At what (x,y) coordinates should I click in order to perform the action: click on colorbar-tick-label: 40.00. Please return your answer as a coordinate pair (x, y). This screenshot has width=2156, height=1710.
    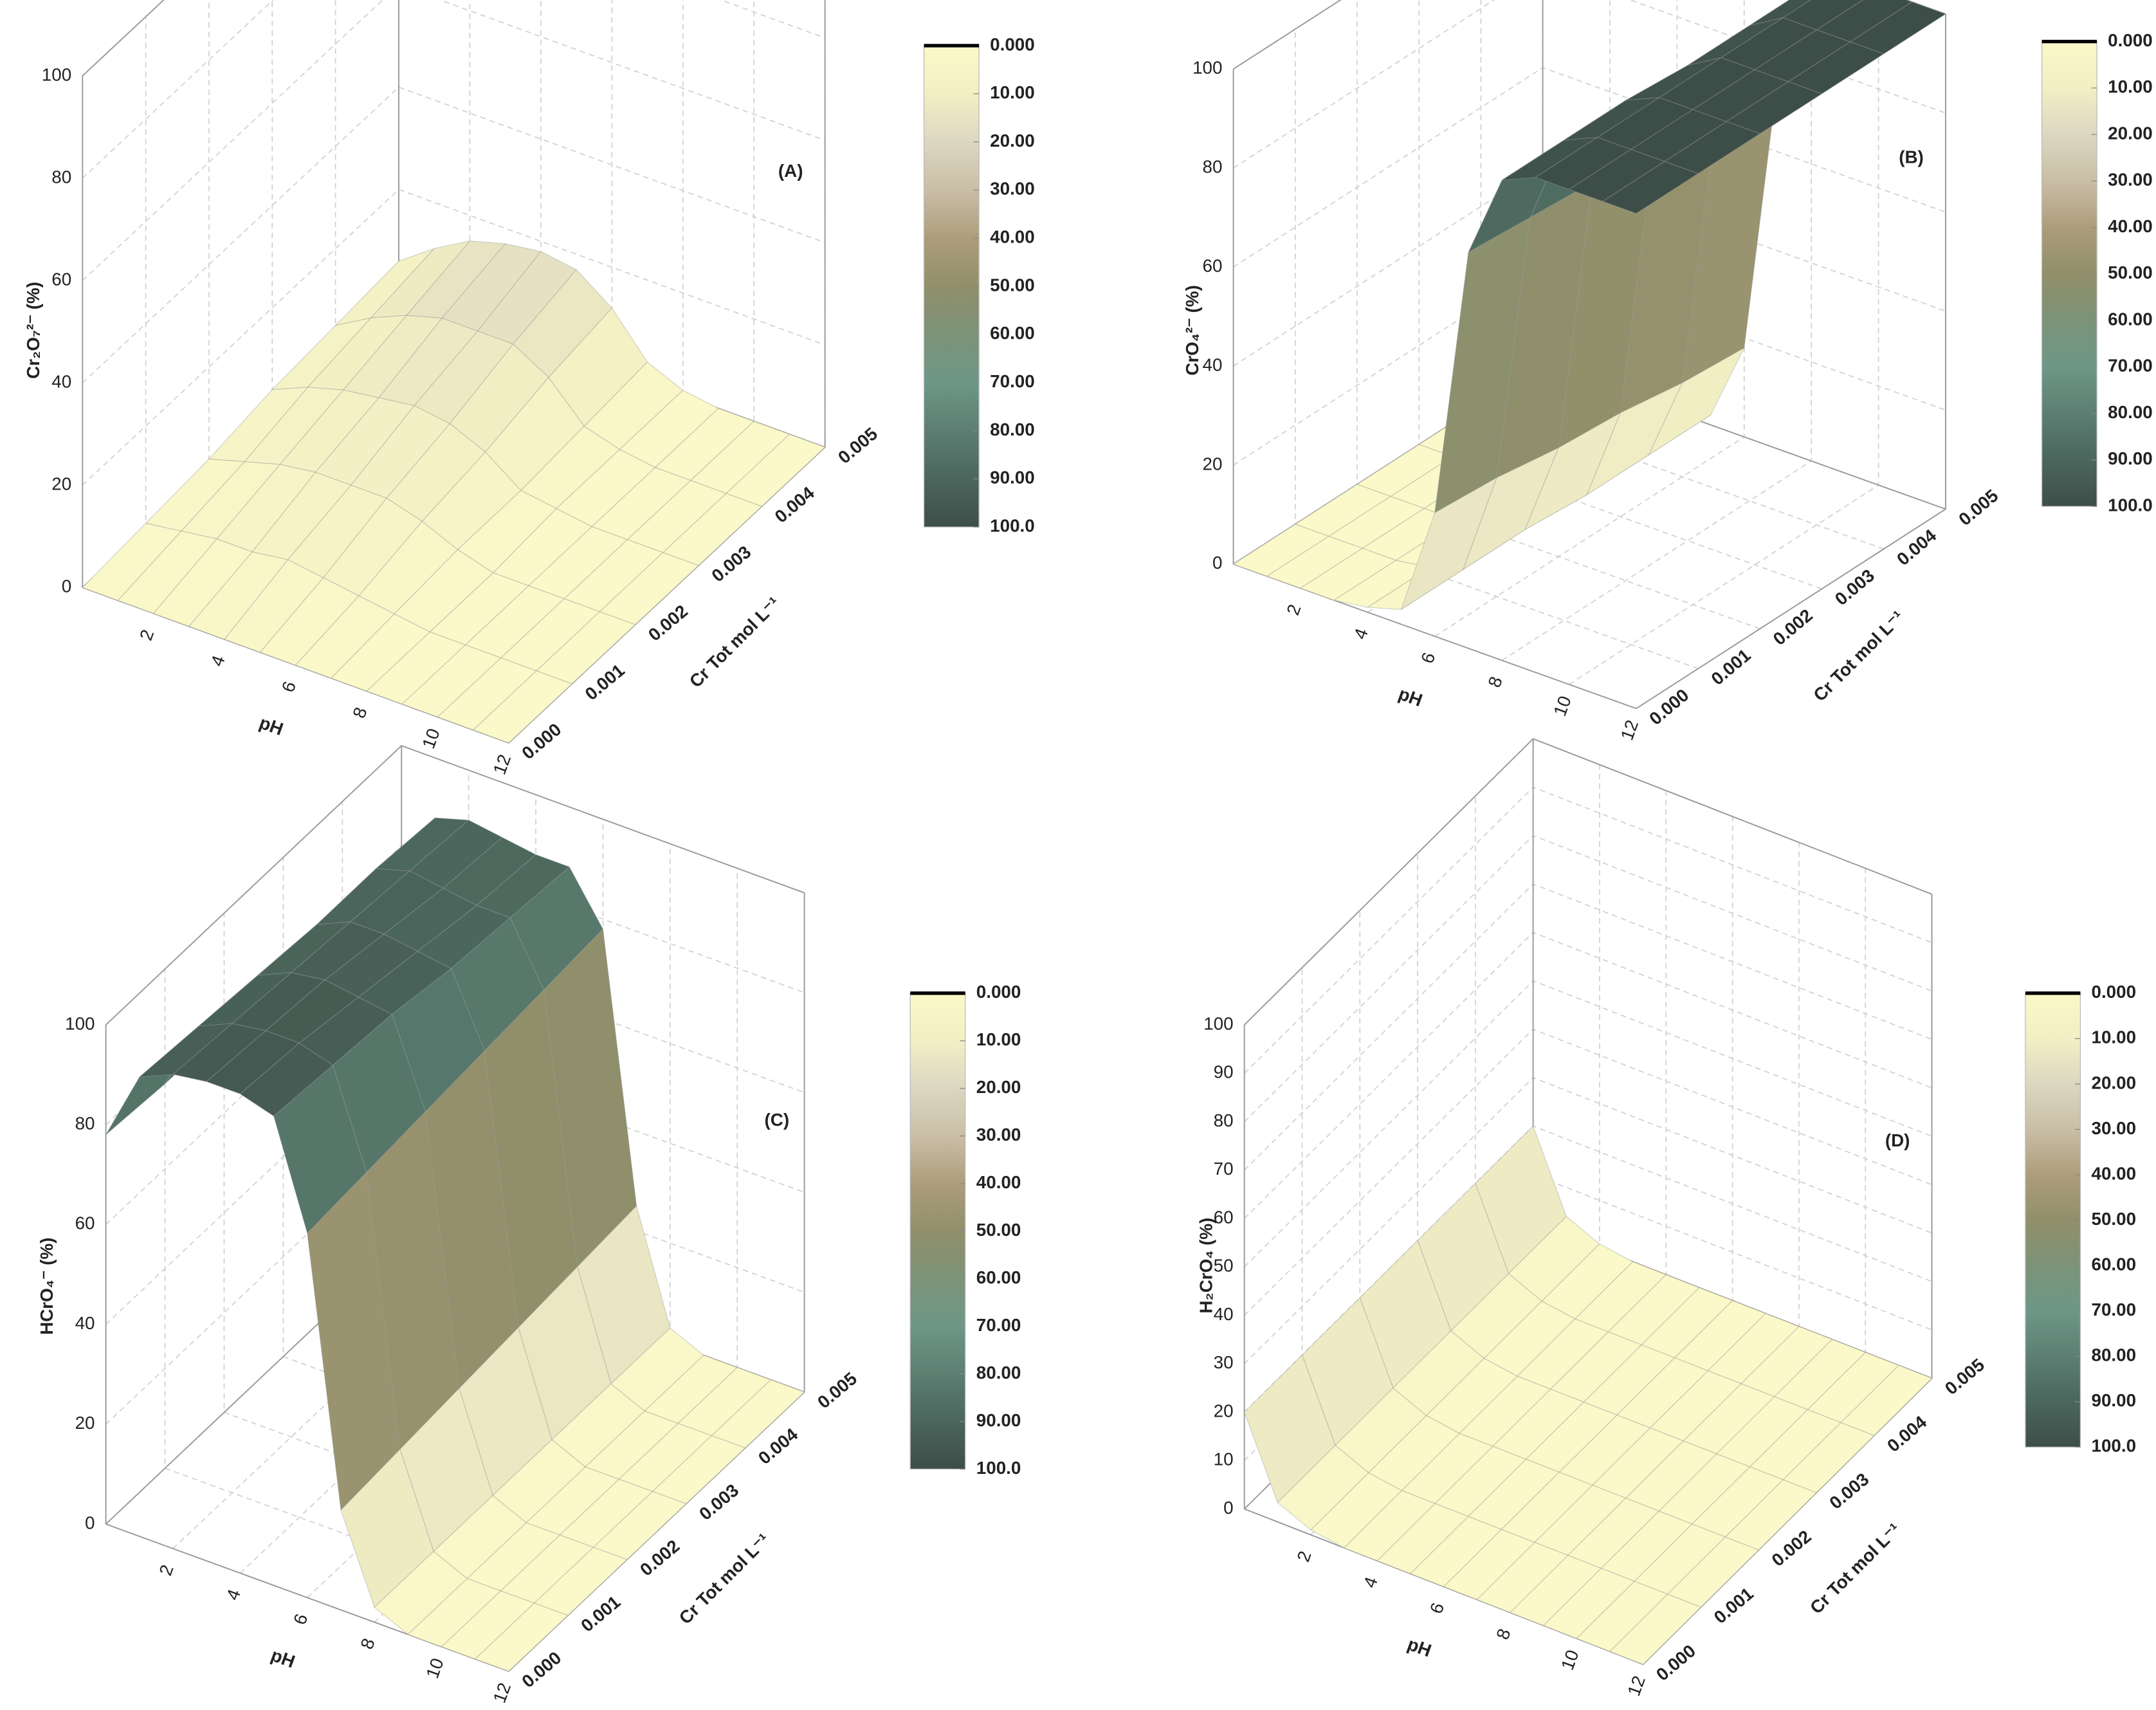
    Looking at the image, I should click on (2114, 1173).